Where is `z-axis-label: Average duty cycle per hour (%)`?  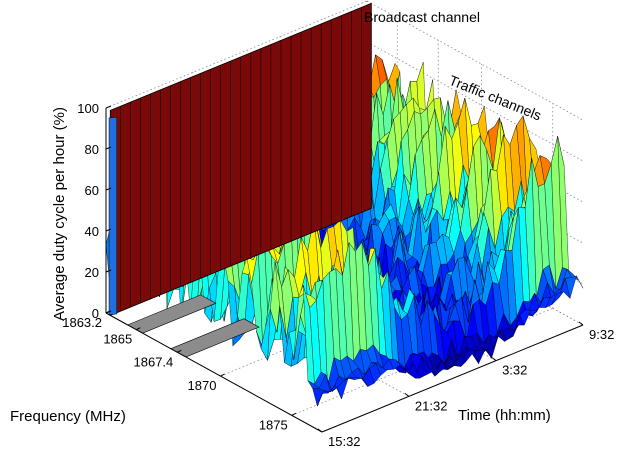 z-axis-label: Average duty cycle per hour (%) is located at coordinates (59, 214).